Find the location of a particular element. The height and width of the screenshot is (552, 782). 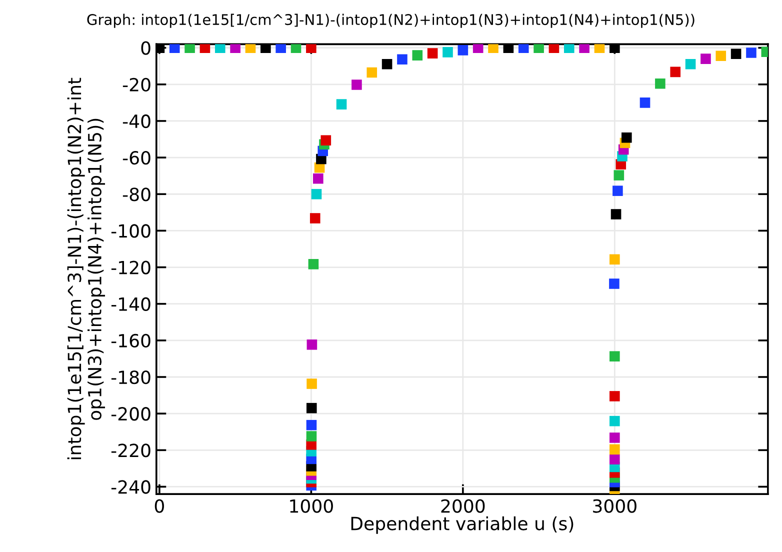

y-tick-label: -140 is located at coordinates (130, 304).